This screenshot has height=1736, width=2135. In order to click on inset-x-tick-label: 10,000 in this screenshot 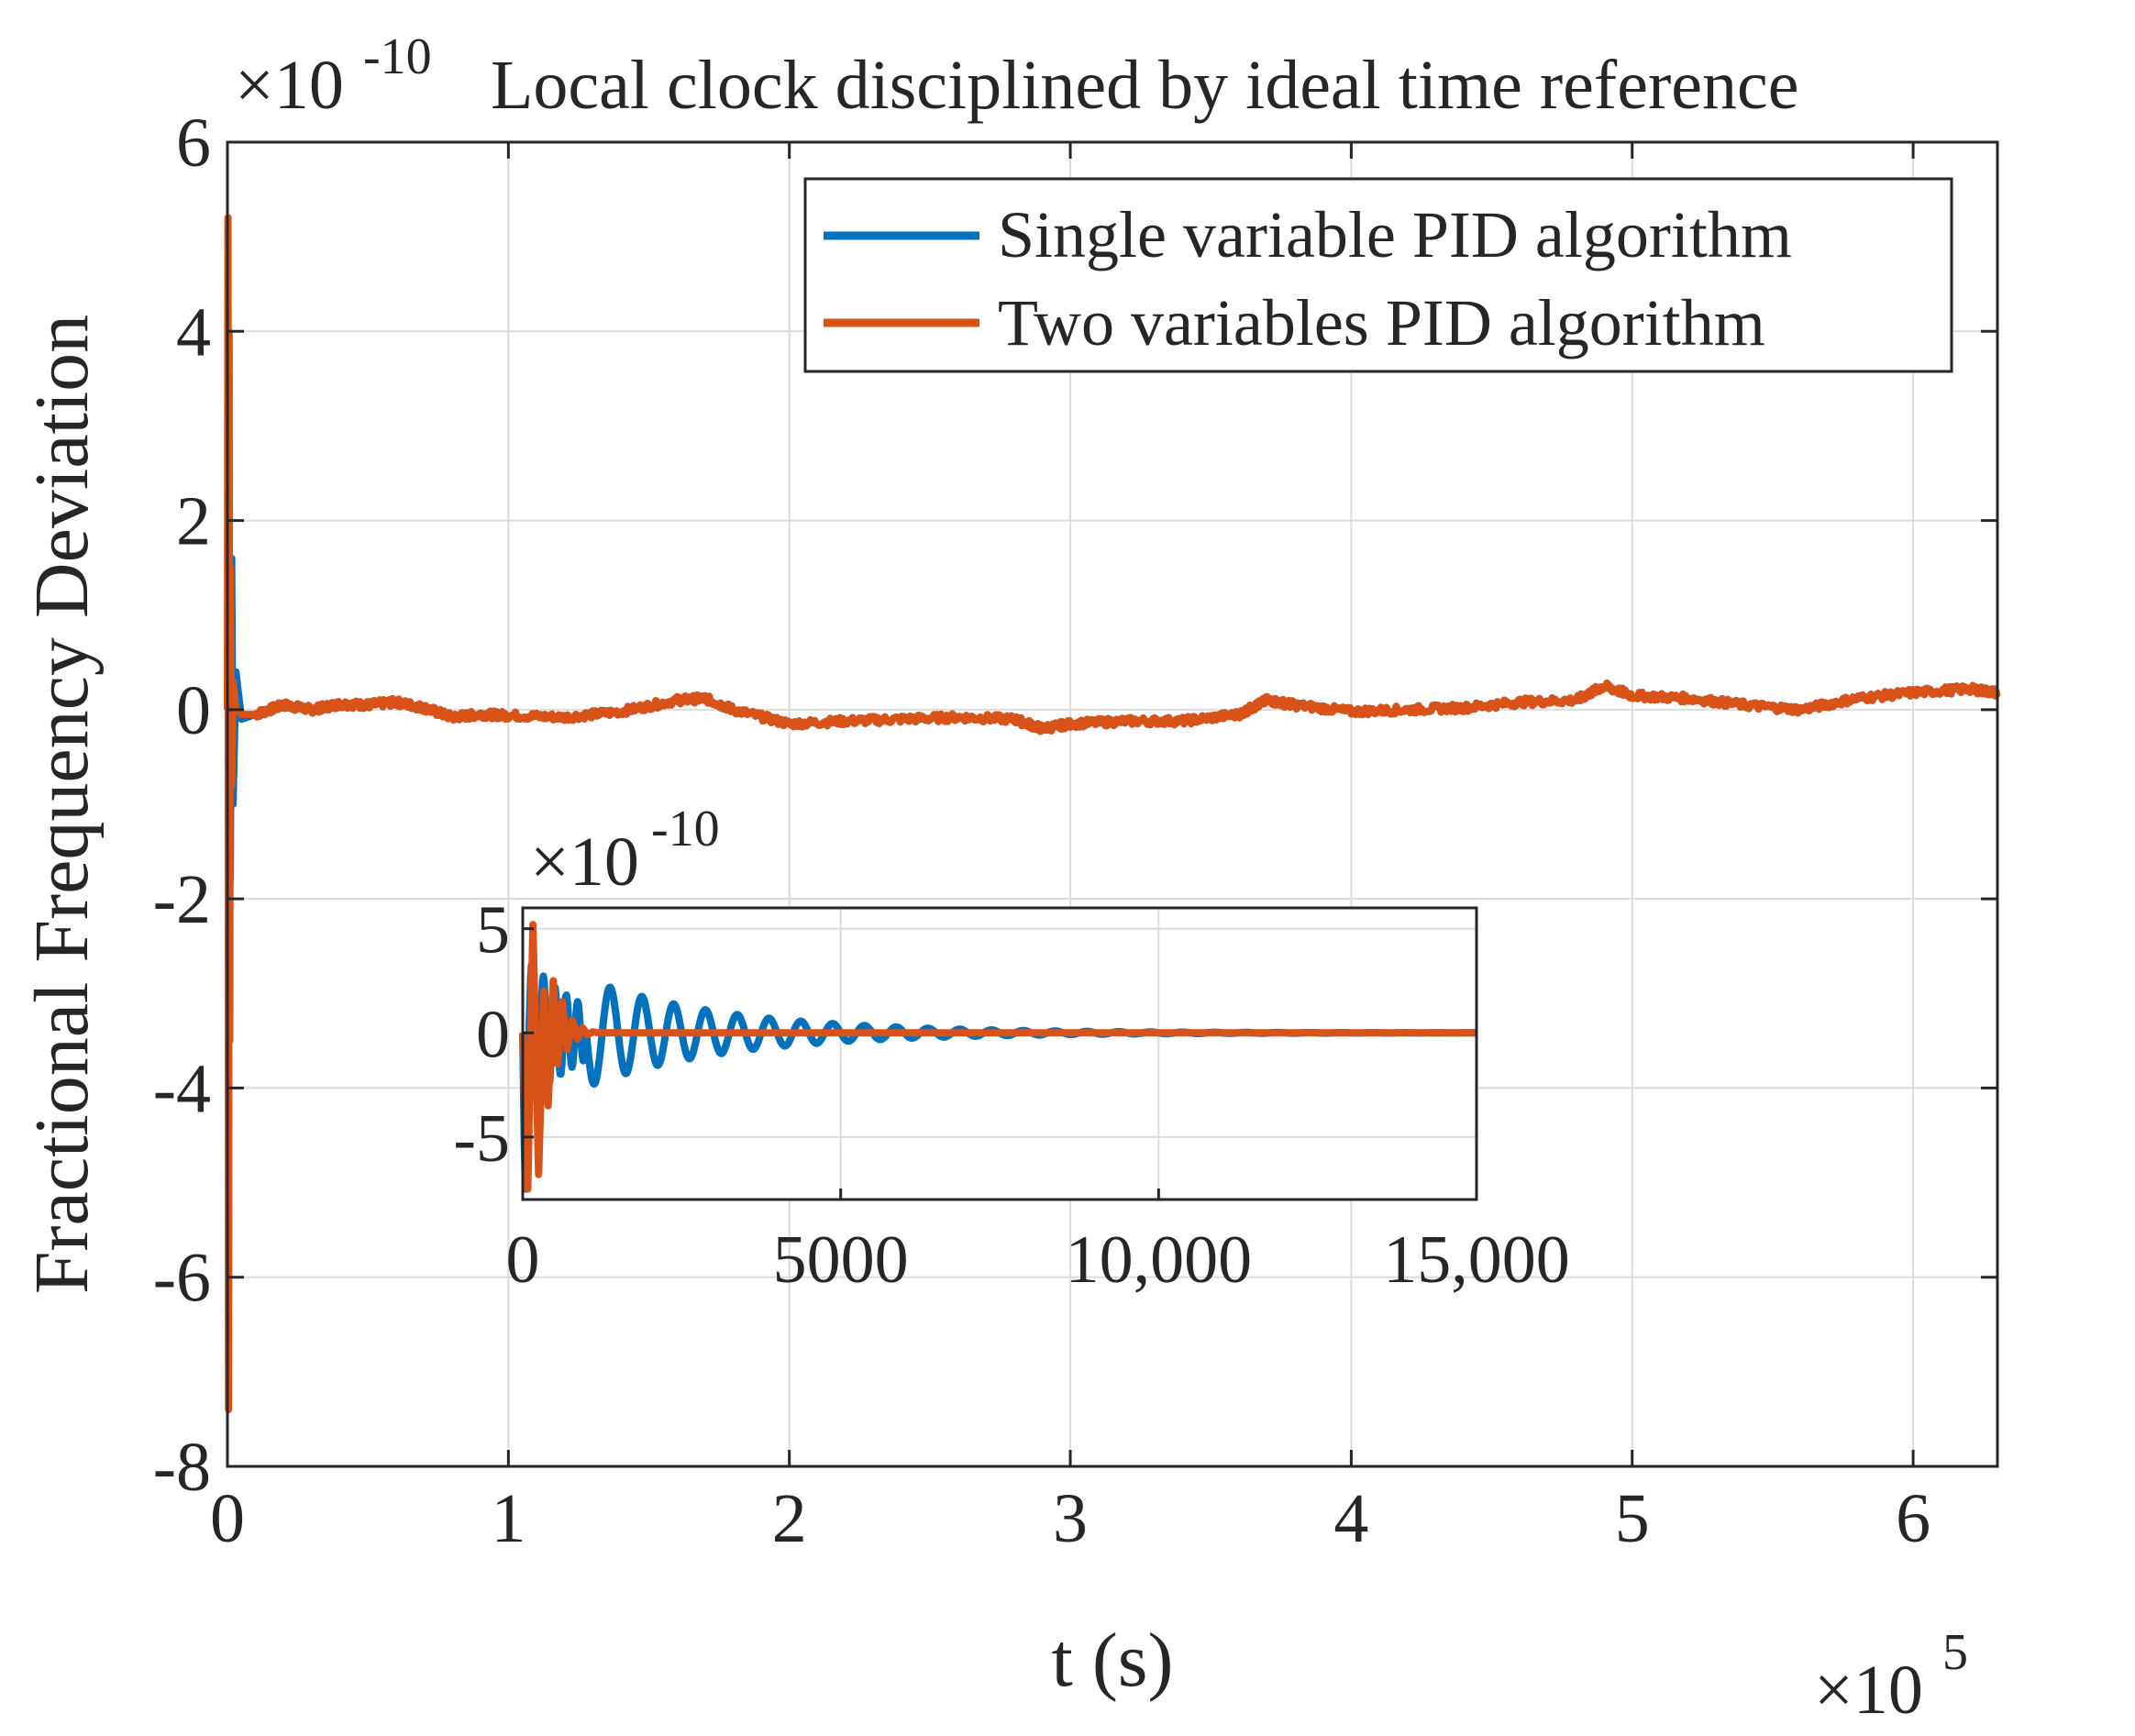, I will do `click(1159, 1260)`.